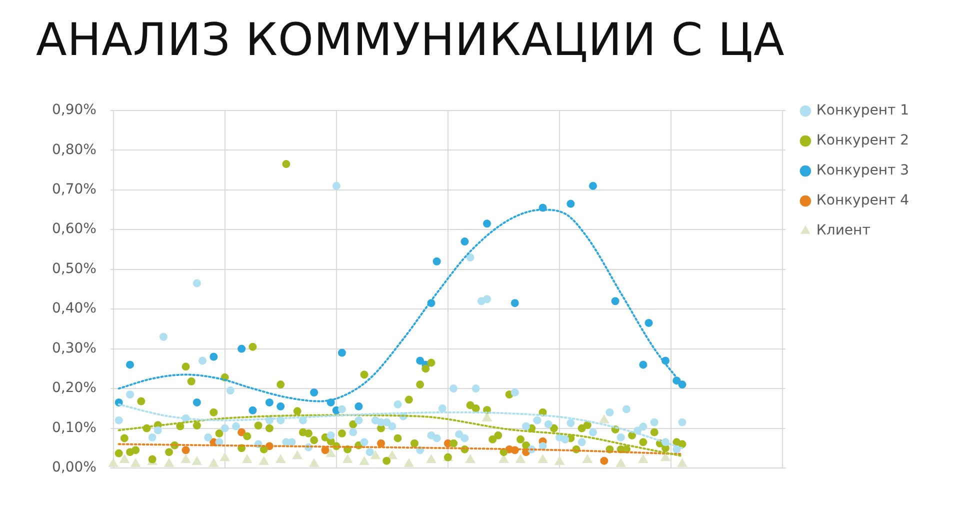 This screenshot has height=517, width=959. I want to click on y-tick-label: 0,40%, so click(74, 308).